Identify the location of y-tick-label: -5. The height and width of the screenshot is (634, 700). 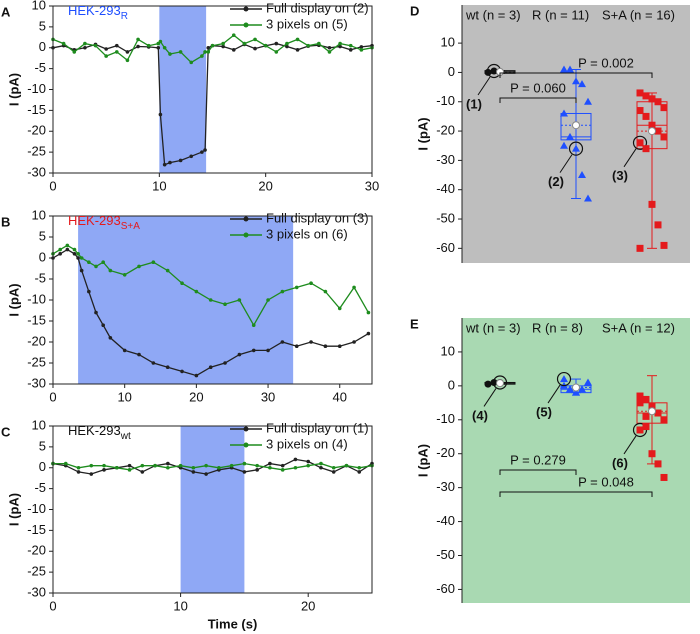
(40, 487).